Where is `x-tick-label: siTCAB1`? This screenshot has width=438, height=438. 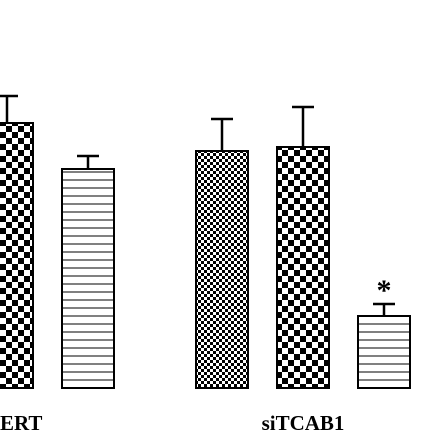
x-tick-label: siTCAB1 is located at coordinates (303, 423).